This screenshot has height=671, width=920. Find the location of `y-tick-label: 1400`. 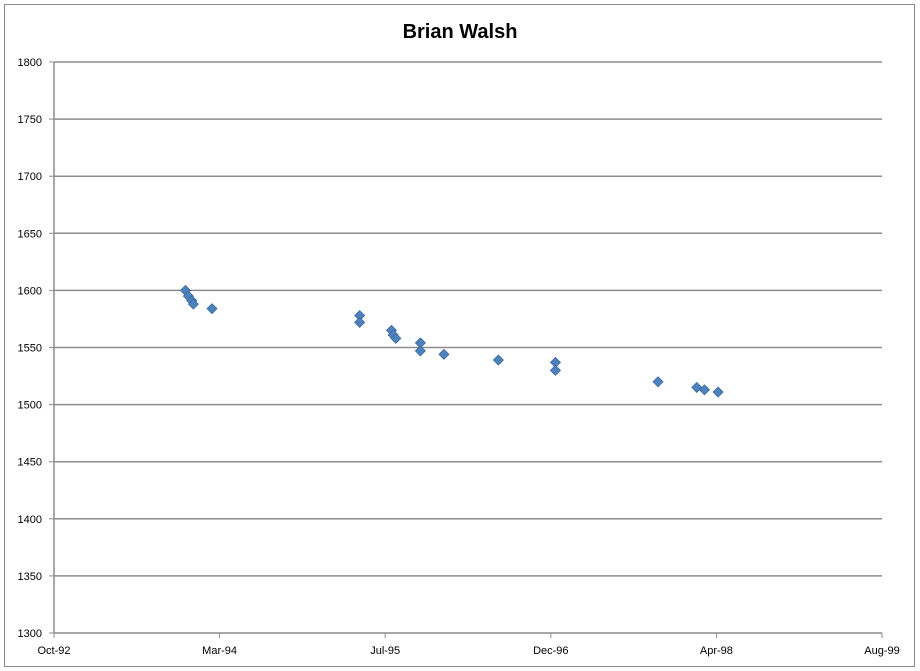

y-tick-label: 1400 is located at coordinates (30, 520).